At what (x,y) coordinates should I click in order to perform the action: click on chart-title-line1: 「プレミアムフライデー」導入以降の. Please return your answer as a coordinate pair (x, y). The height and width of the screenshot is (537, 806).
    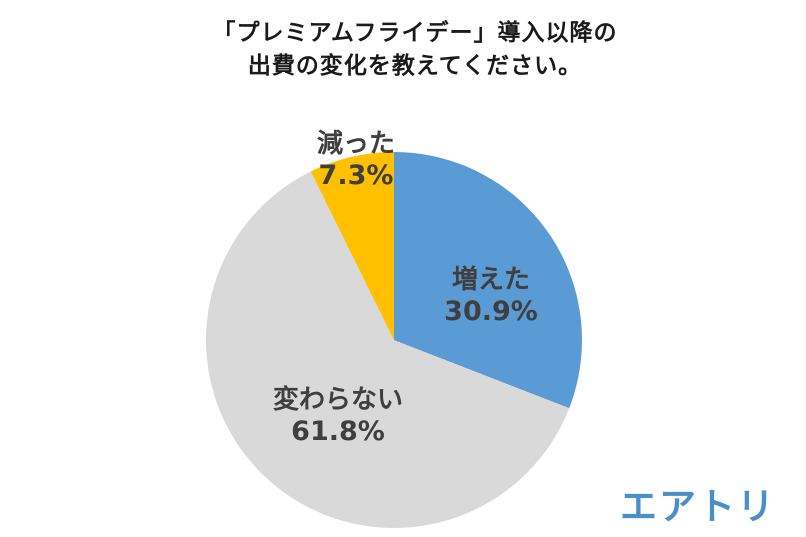
    Looking at the image, I should click on (415, 33).